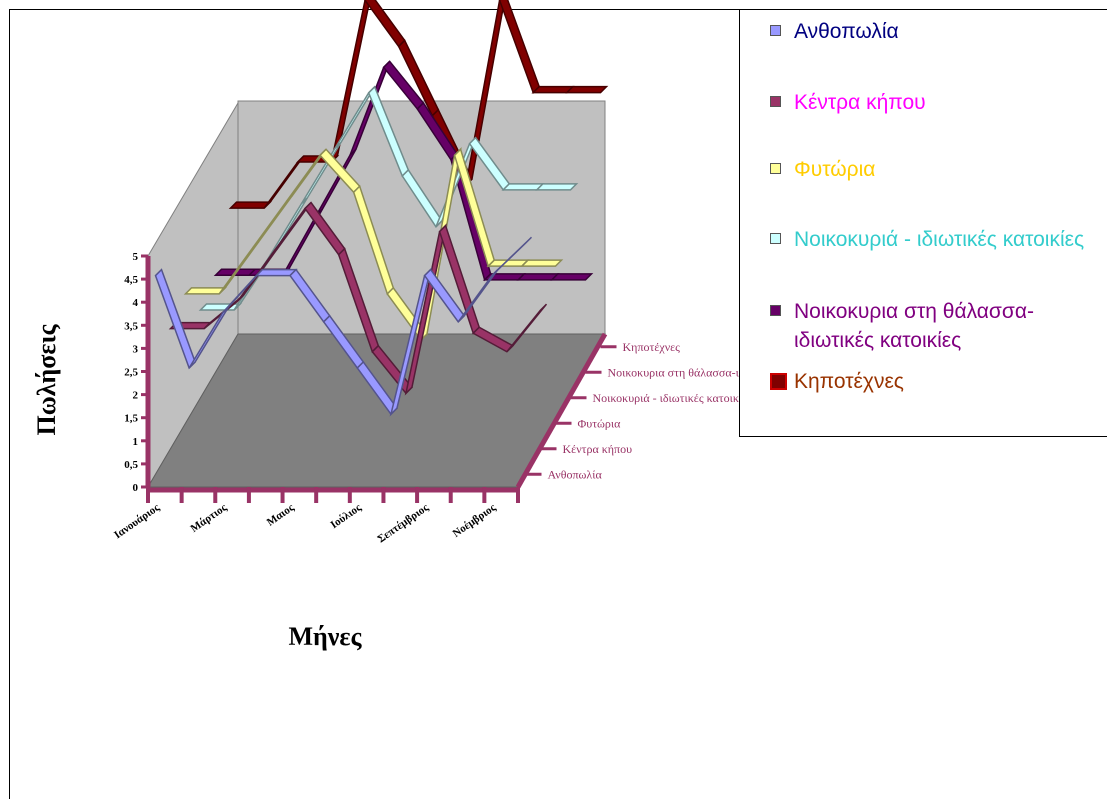  Describe the element at coordinates (131, 419) in the screenshot. I see `y-tick-label: 1,5` at that location.